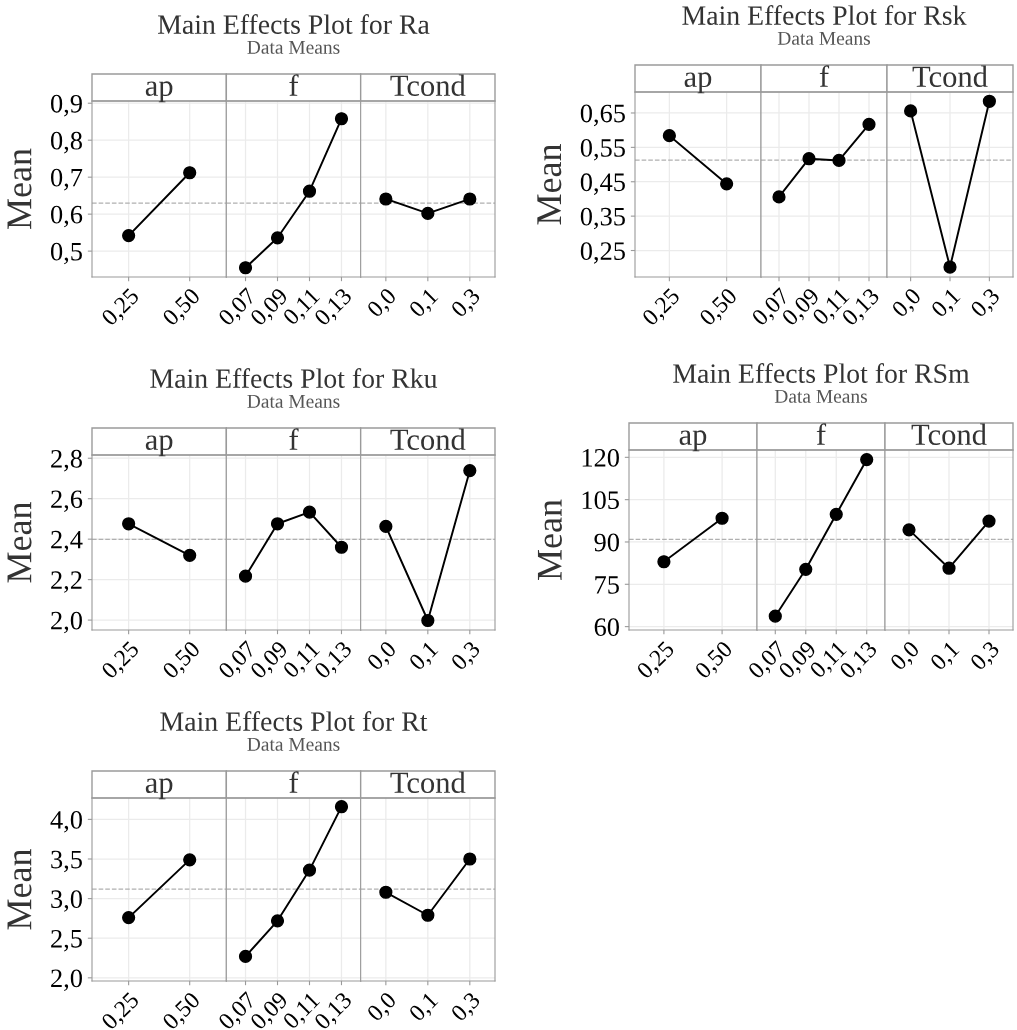 This screenshot has width=1017, height=1030. What do you see at coordinates (66, 582) in the screenshot?
I see `y-tick-label: 2,2` at bounding box center [66, 582].